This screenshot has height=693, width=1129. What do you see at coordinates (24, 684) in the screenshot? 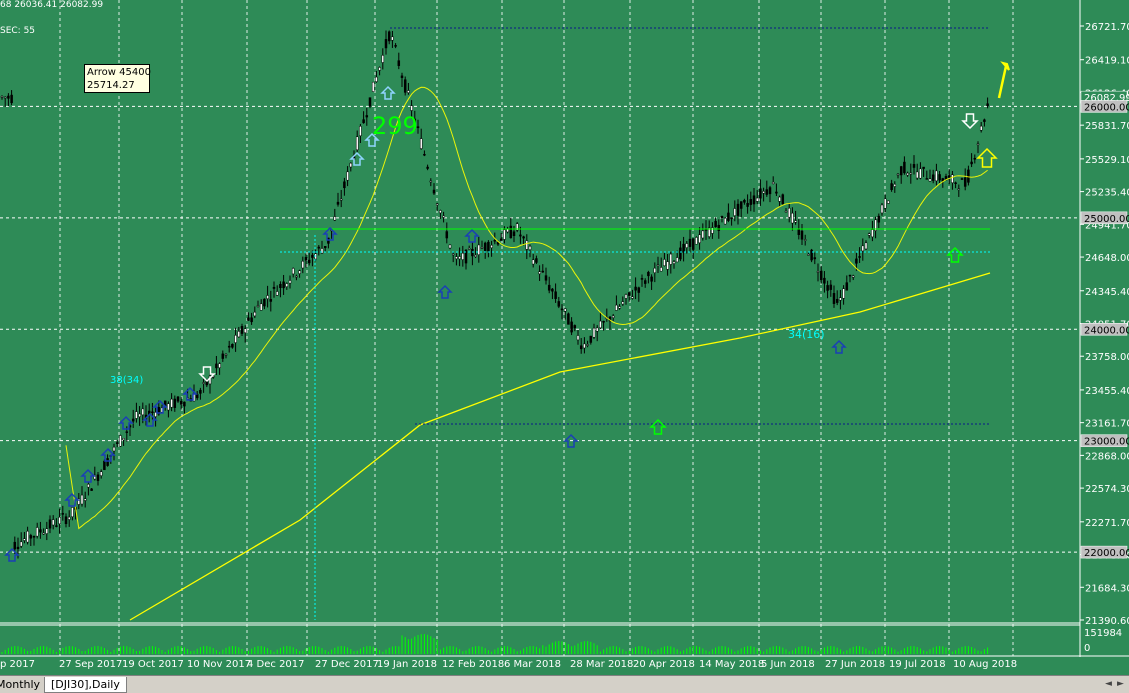
I see `tab-monthly: Monthly` at bounding box center [24, 684].